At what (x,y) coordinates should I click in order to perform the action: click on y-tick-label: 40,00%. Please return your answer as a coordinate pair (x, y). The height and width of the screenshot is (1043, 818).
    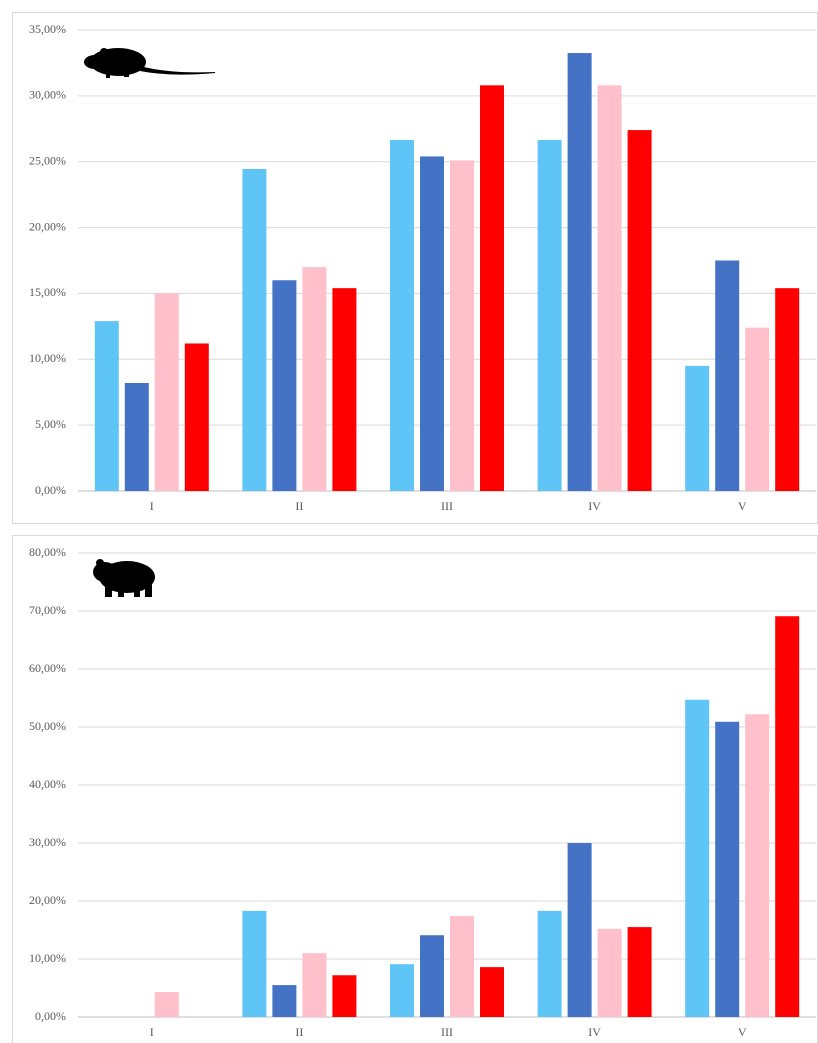
    Looking at the image, I should click on (47, 784).